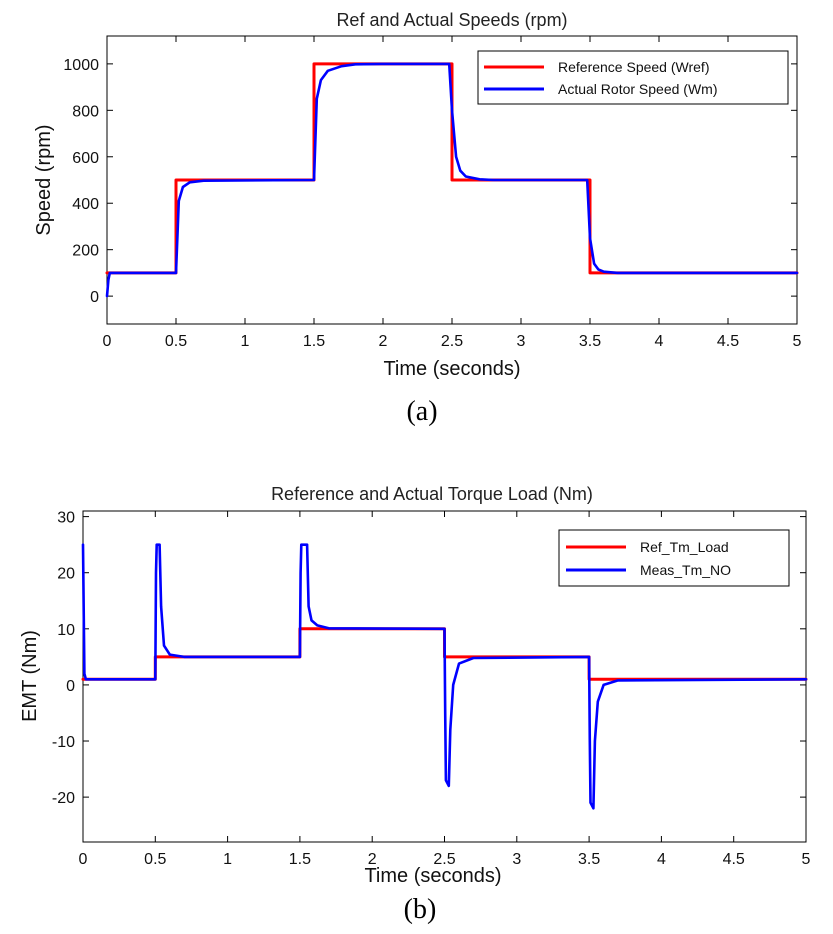 The height and width of the screenshot is (934, 833). Describe the element at coordinates (176, 341) in the screenshot. I see `speed-x-tick-label: 0.5` at that location.